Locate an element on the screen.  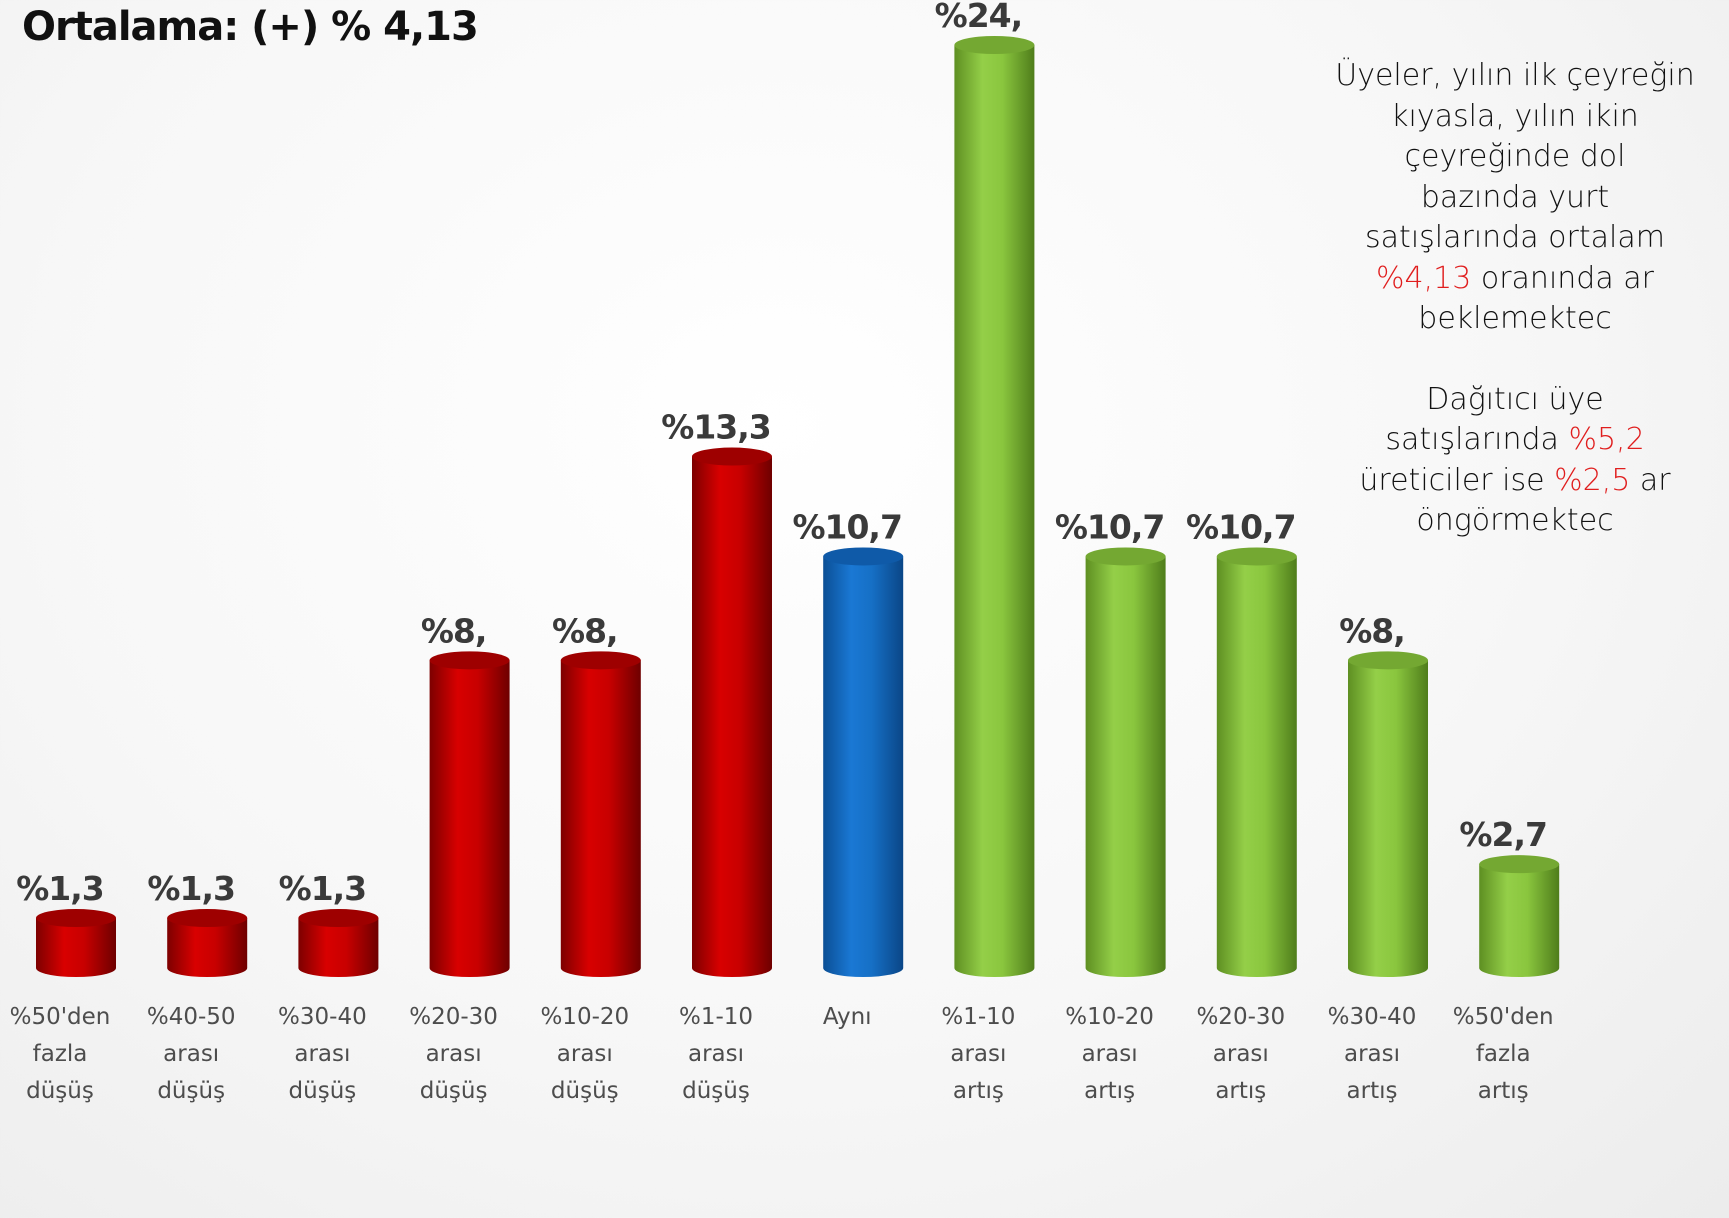
note-highlight-producer: %2,5 is located at coordinates (1592, 480).